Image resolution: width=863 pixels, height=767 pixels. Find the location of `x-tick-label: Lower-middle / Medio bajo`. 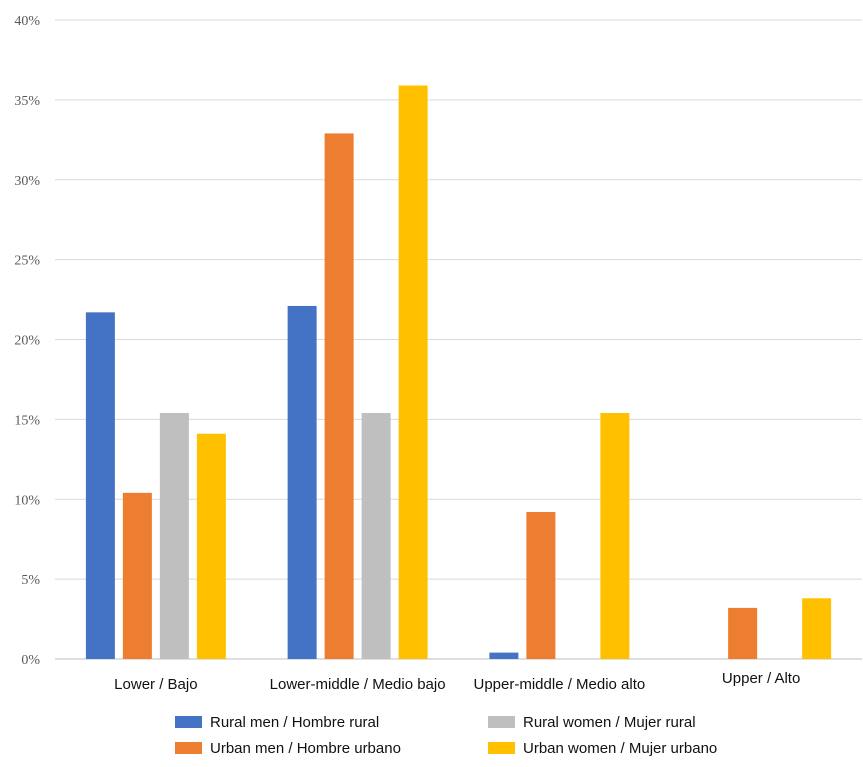

x-tick-label: Lower-middle / Medio bajo is located at coordinates (358, 684).